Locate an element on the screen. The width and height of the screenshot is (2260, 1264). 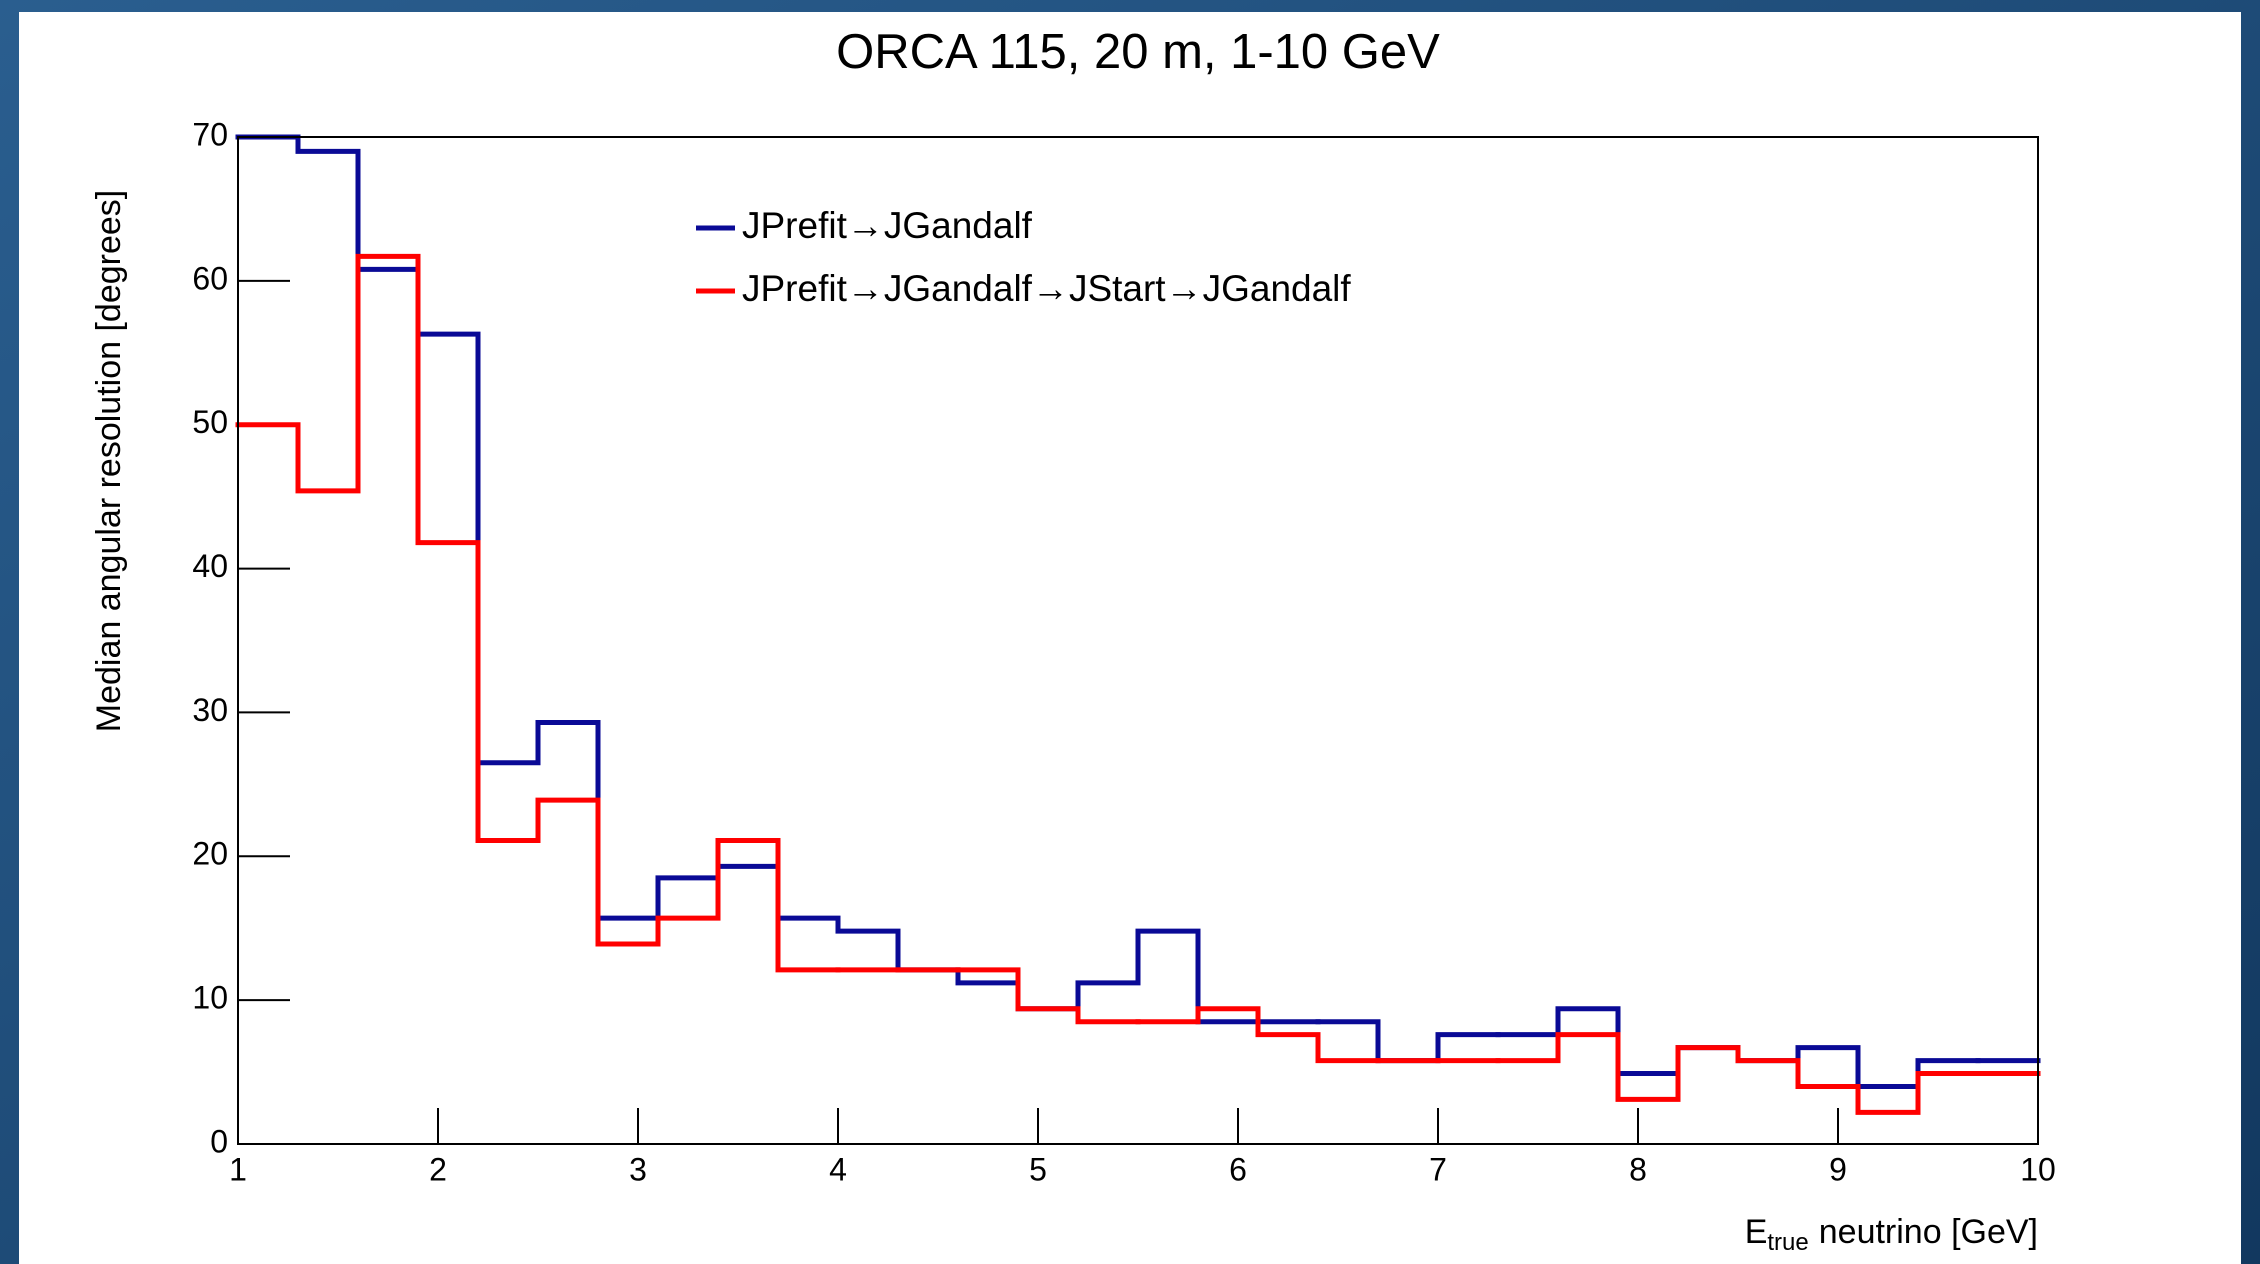
y-tick-label: 20 is located at coordinates (210, 854).